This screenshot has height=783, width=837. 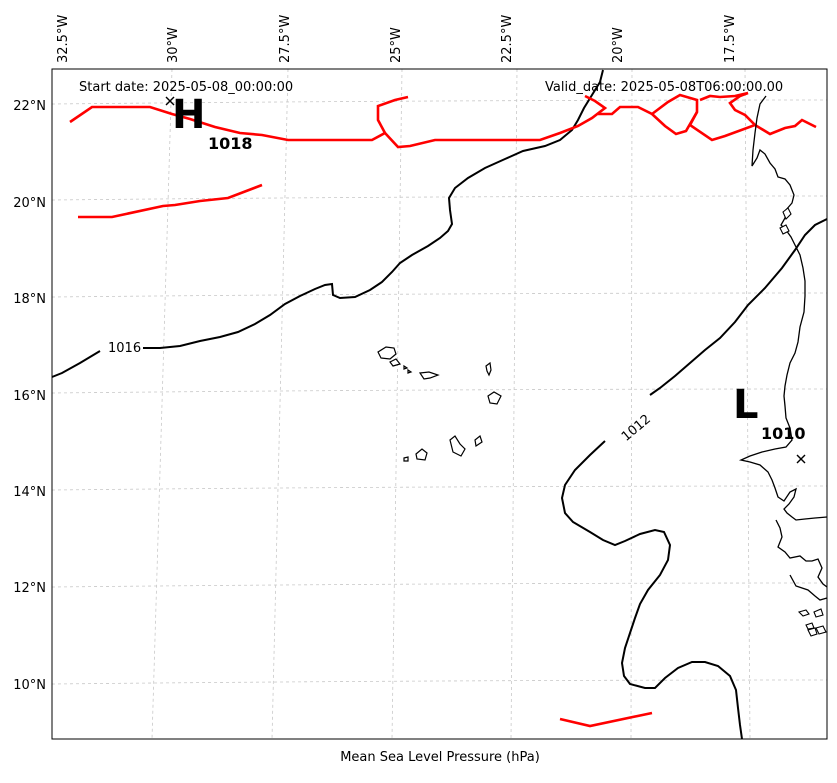 I want to click on lon-tick-label: 27.5°W, so click(x=285, y=39).